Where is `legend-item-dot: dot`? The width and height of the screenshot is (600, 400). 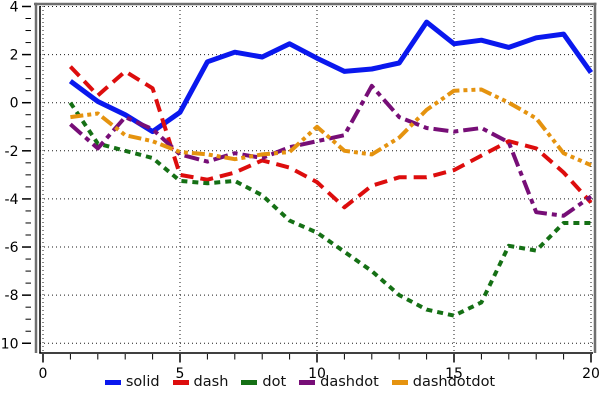
legend-item-dot: dot is located at coordinates (263, 382).